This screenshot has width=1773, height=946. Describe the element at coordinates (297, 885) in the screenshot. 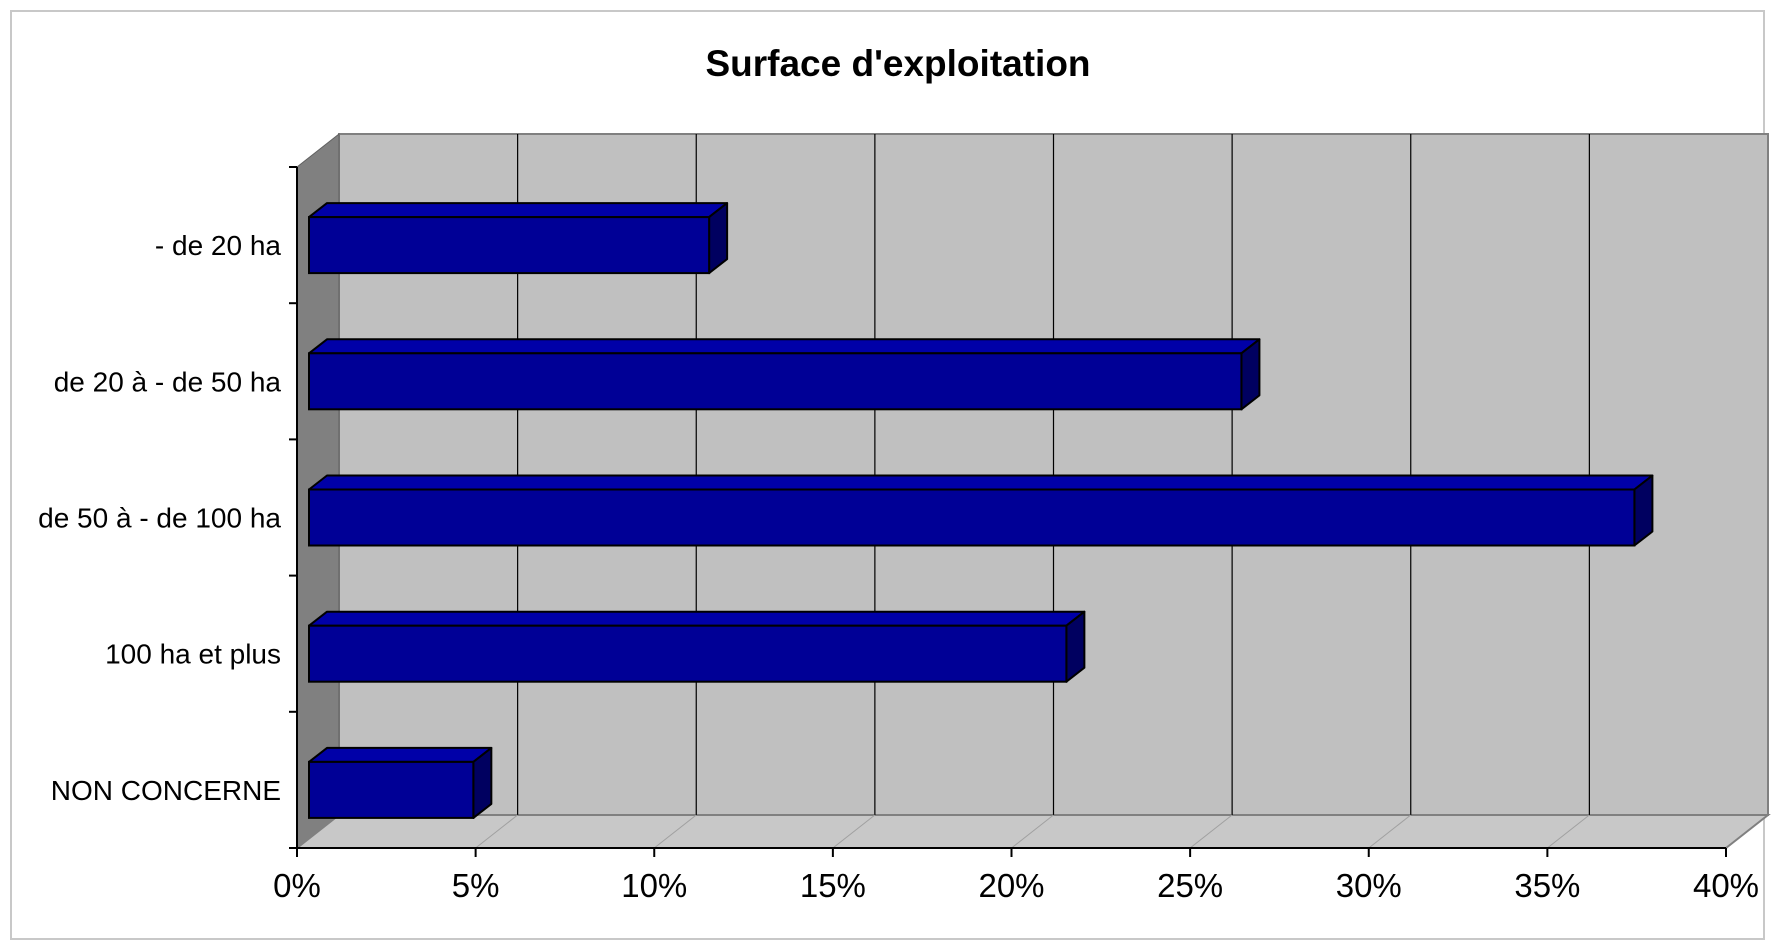

I see `x-tick-label: 0%` at that location.